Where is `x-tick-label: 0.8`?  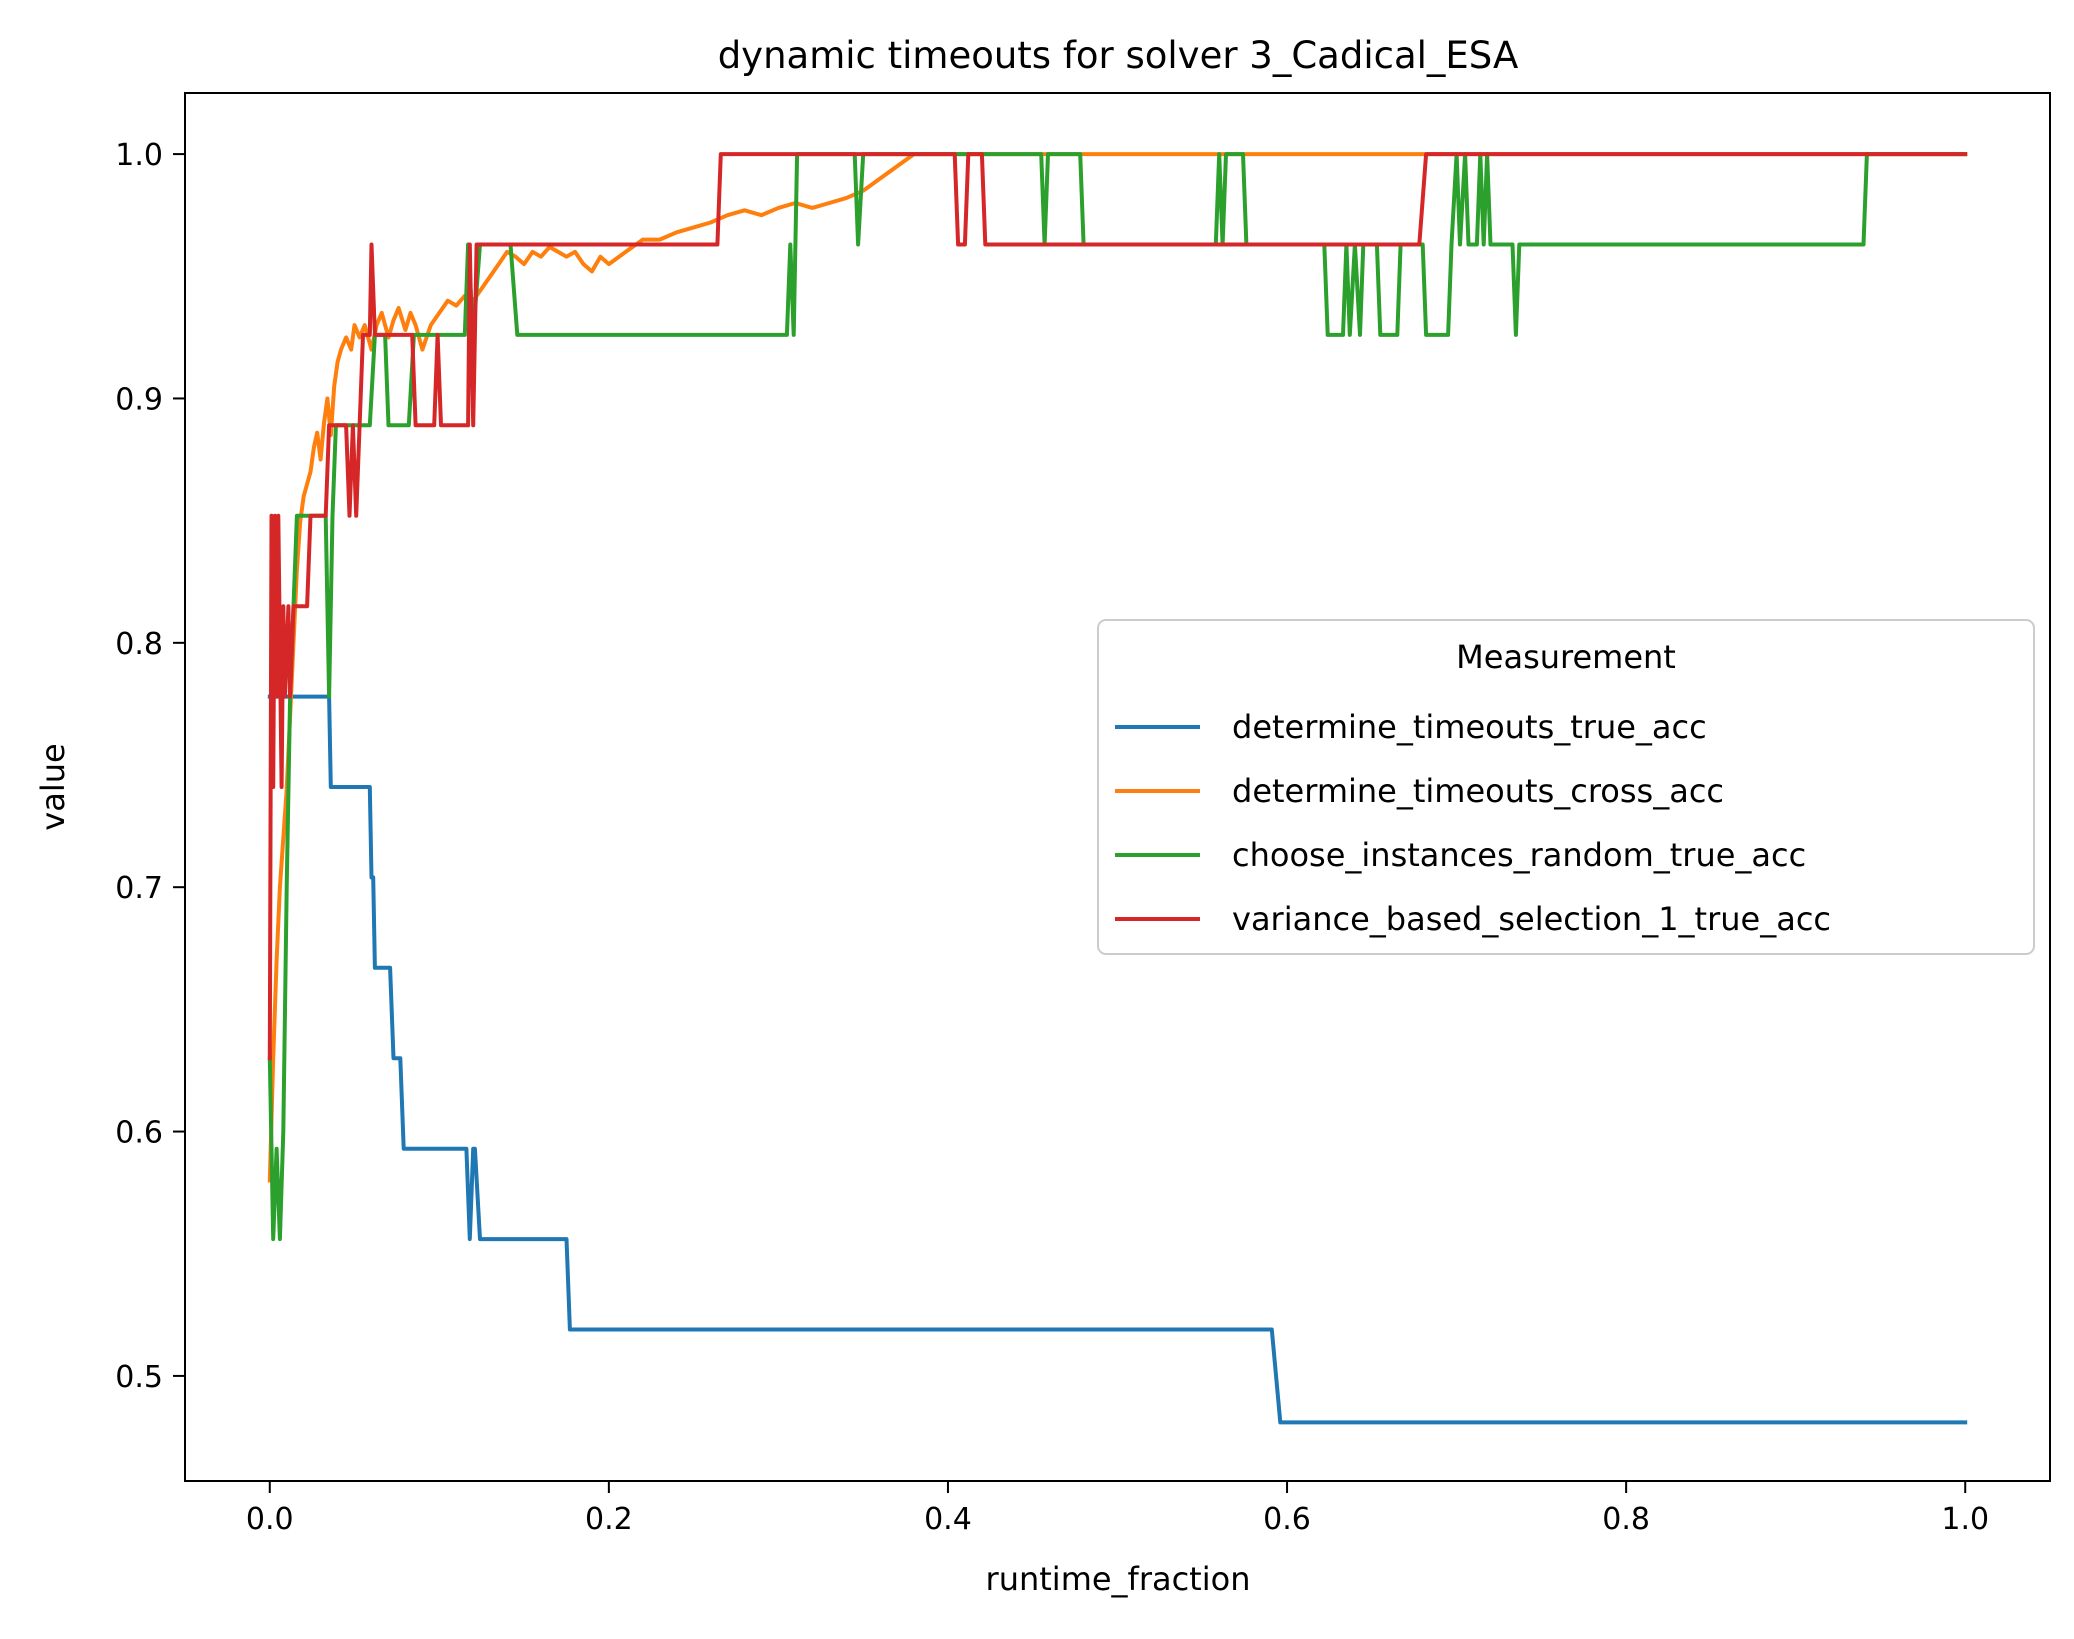
x-tick-label: 0.8 is located at coordinates (1626, 1519).